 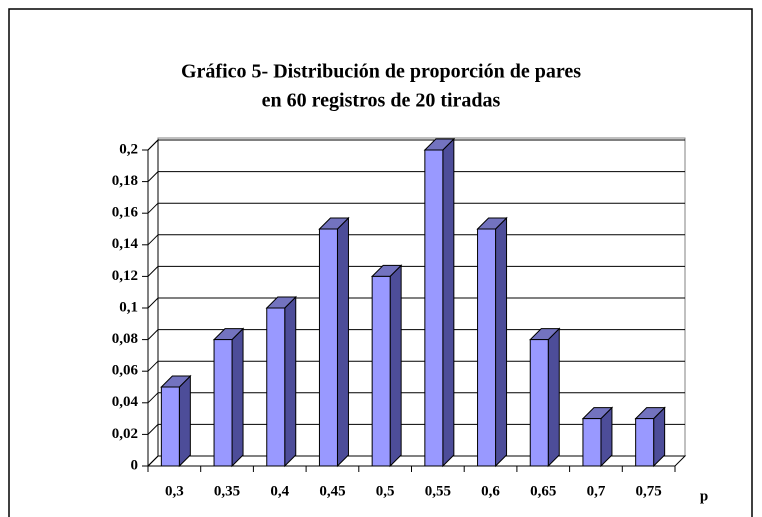 What do you see at coordinates (490, 491) in the screenshot?
I see `x-tick-label: 0,6` at bounding box center [490, 491].